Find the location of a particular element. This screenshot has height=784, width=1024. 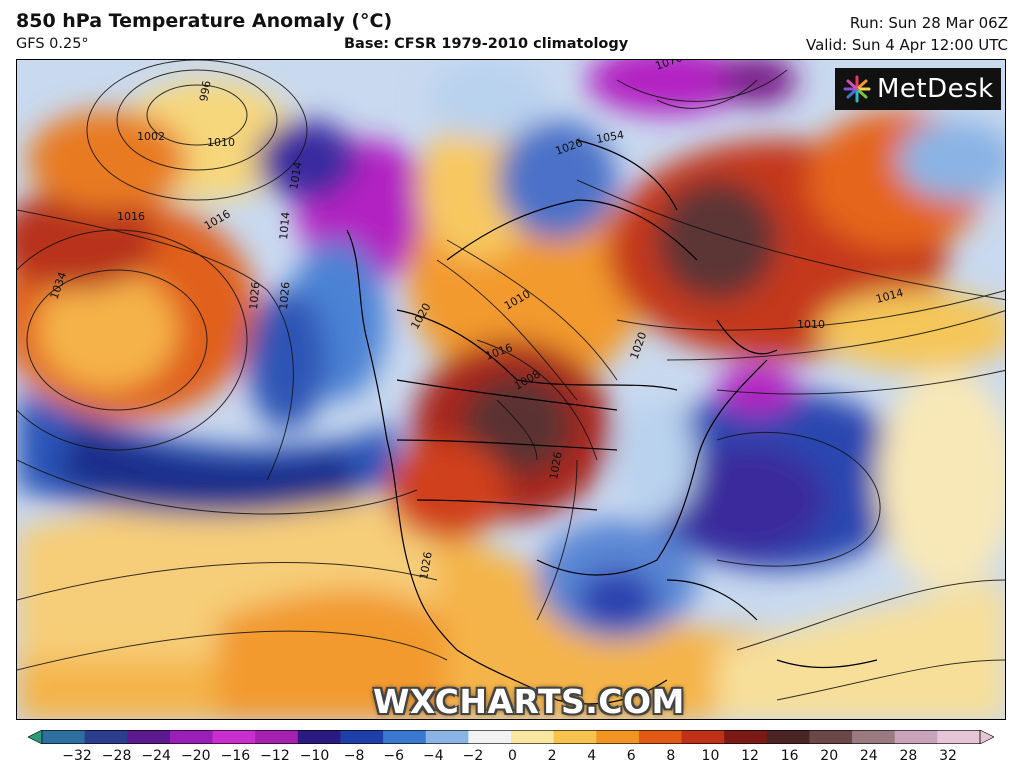

colorbar-tick-label: 8 is located at coordinates (671, 756).